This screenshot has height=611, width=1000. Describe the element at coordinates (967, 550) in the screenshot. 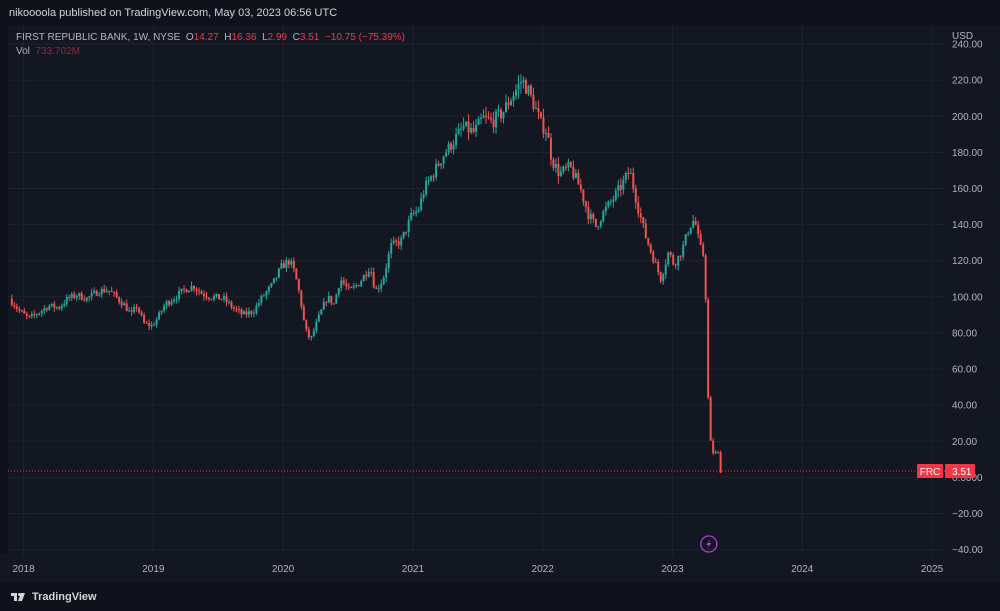

I see `y-tick-label: −40.00` at that location.